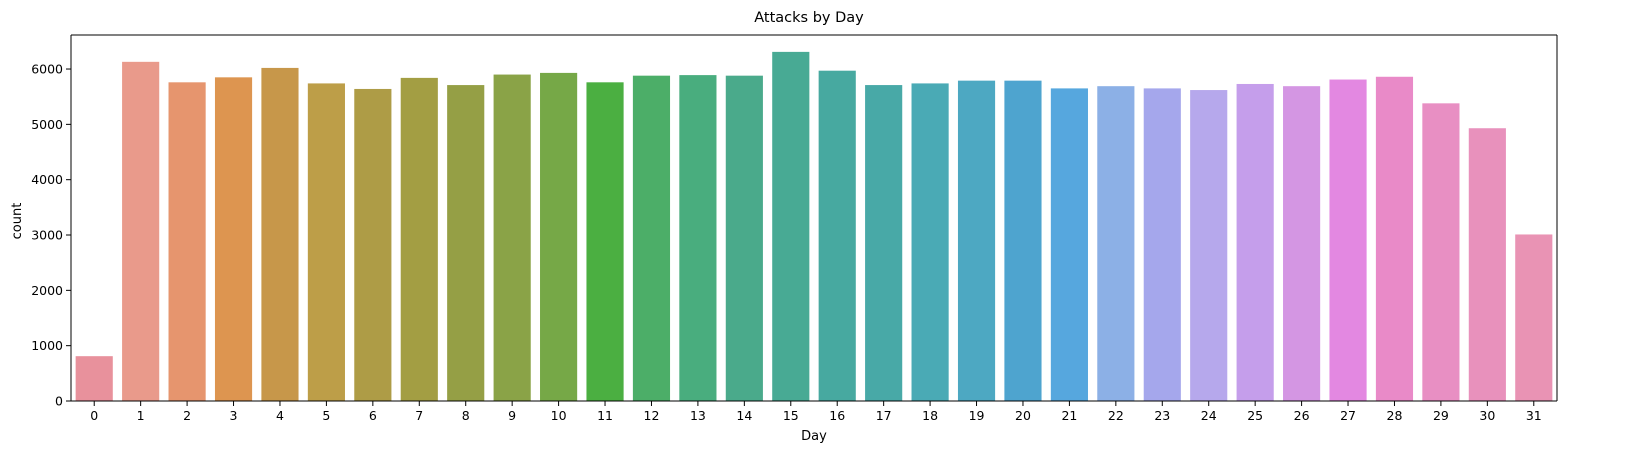 The width and height of the screenshot is (1634, 470). Describe the element at coordinates (59, 401) in the screenshot. I see `y-tick-label: 0` at that location.